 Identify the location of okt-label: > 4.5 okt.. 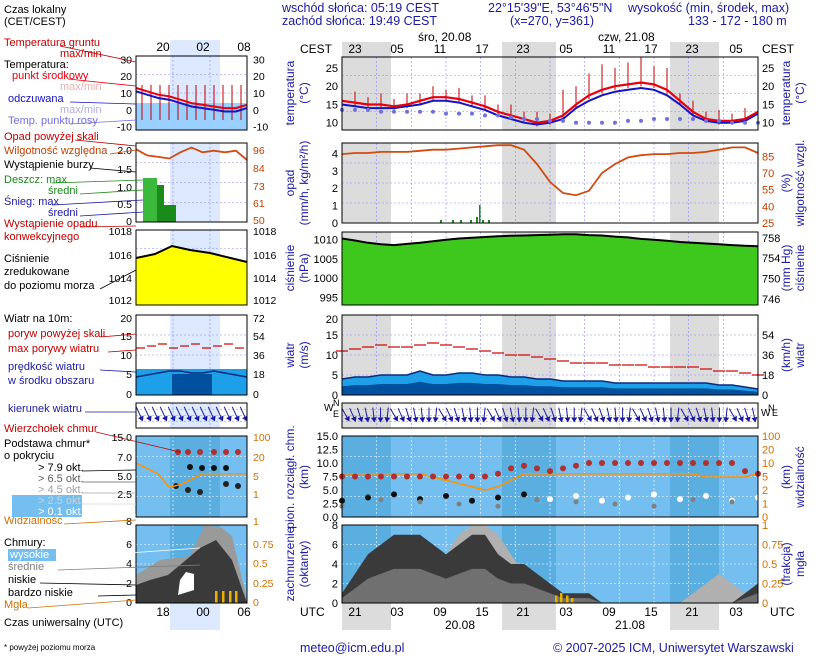
(61, 490).